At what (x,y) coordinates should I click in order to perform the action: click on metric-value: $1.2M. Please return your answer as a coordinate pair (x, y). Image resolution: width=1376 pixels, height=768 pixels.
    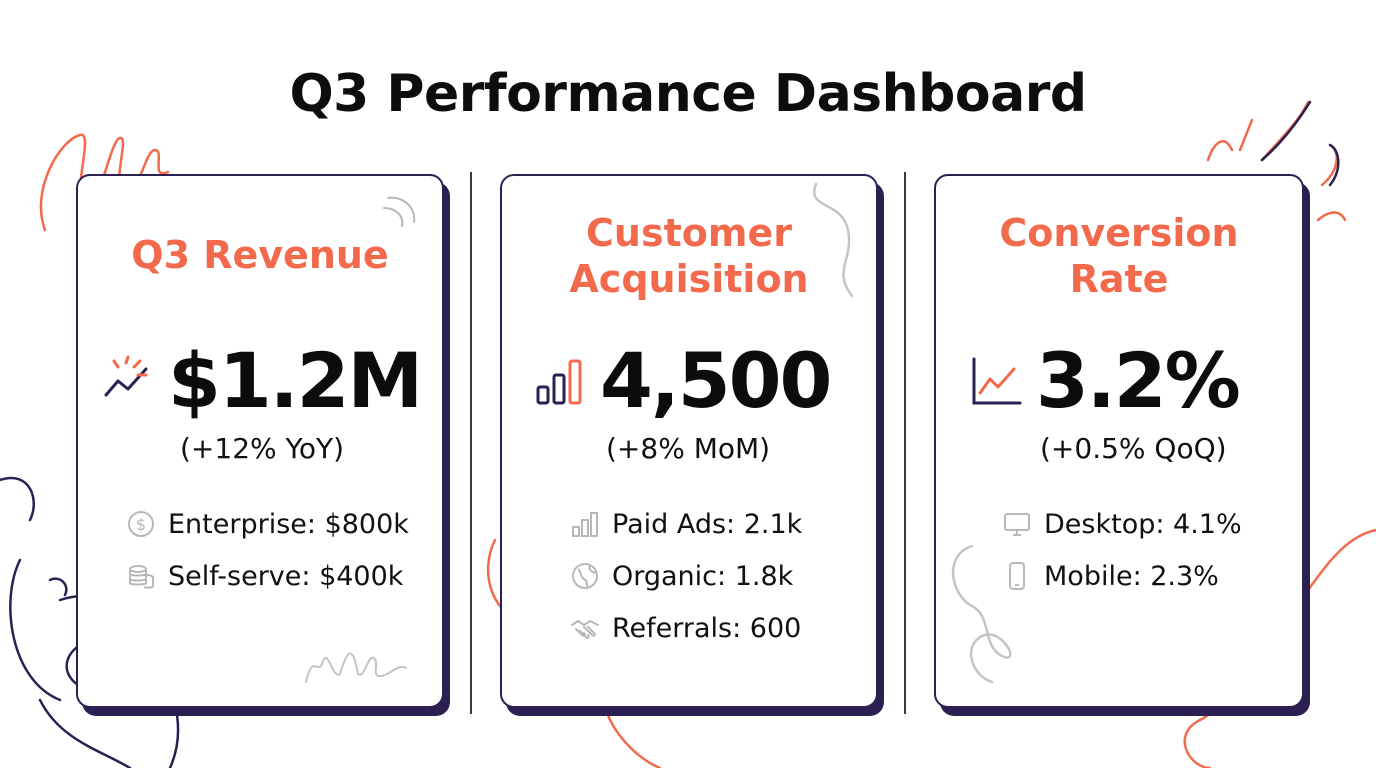
    Looking at the image, I should click on (295, 380).